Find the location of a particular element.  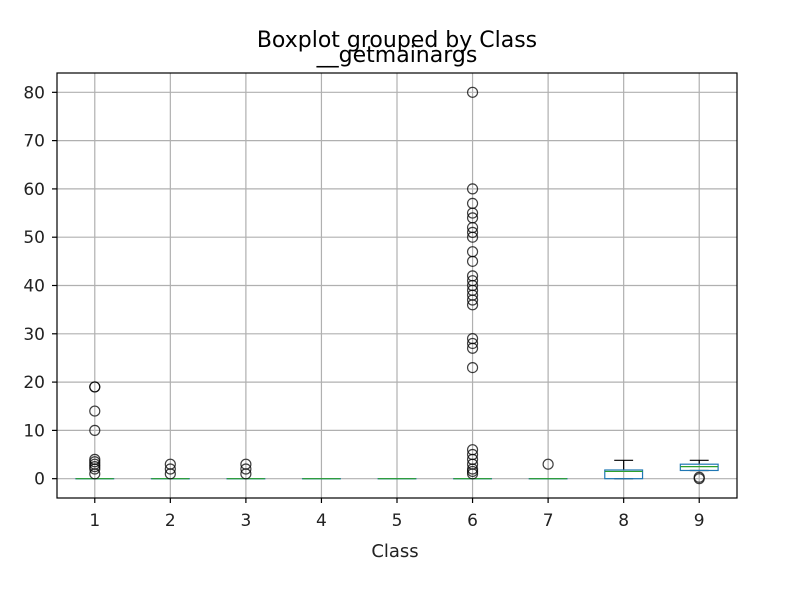

x-tick-label: 1 is located at coordinates (94, 521).